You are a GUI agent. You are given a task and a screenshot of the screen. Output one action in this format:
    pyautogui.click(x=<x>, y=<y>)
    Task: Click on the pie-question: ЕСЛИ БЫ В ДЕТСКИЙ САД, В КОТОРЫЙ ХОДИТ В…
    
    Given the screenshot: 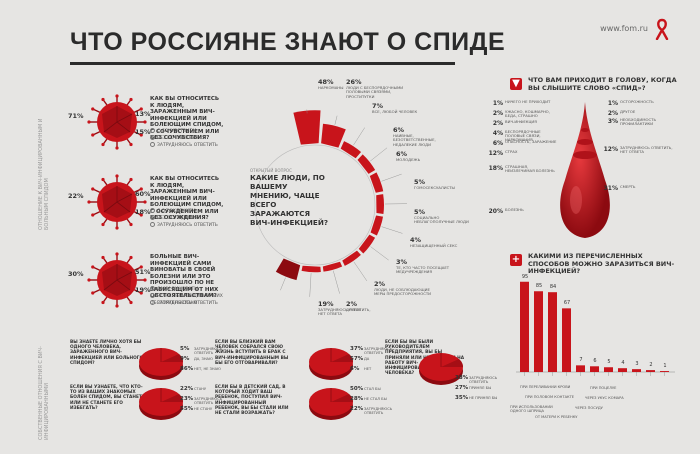 What is the action you would take?
    pyautogui.click(x=252, y=401)
    